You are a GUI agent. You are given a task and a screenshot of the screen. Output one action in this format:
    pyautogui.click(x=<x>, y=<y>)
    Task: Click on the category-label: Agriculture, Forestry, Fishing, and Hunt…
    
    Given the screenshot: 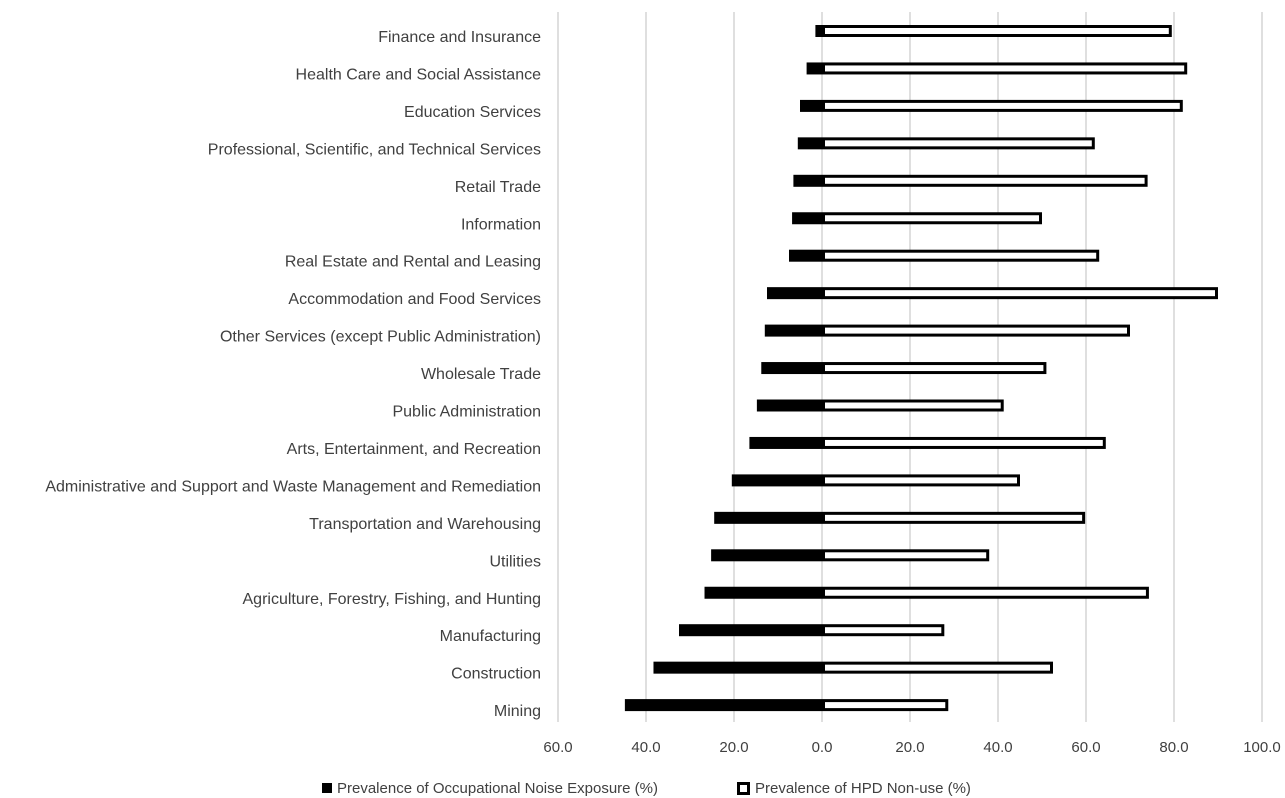 What is the action you would take?
    pyautogui.click(x=392, y=599)
    